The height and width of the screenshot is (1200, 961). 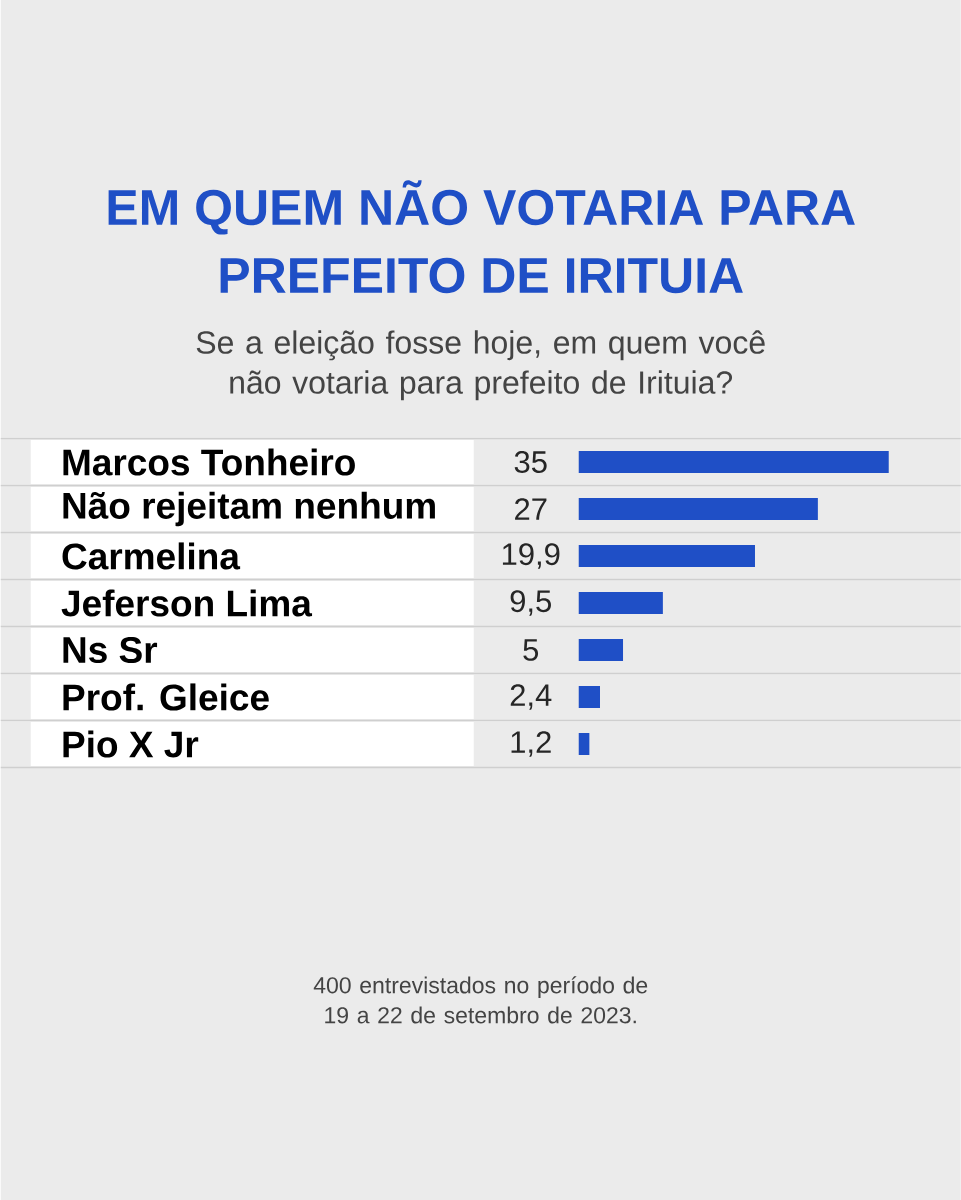 What do you see at coordinates (249, 509) in the screenshot?
I see `y-tick-label: Não rejeitam nenhum` at bounding box center [249, 509].